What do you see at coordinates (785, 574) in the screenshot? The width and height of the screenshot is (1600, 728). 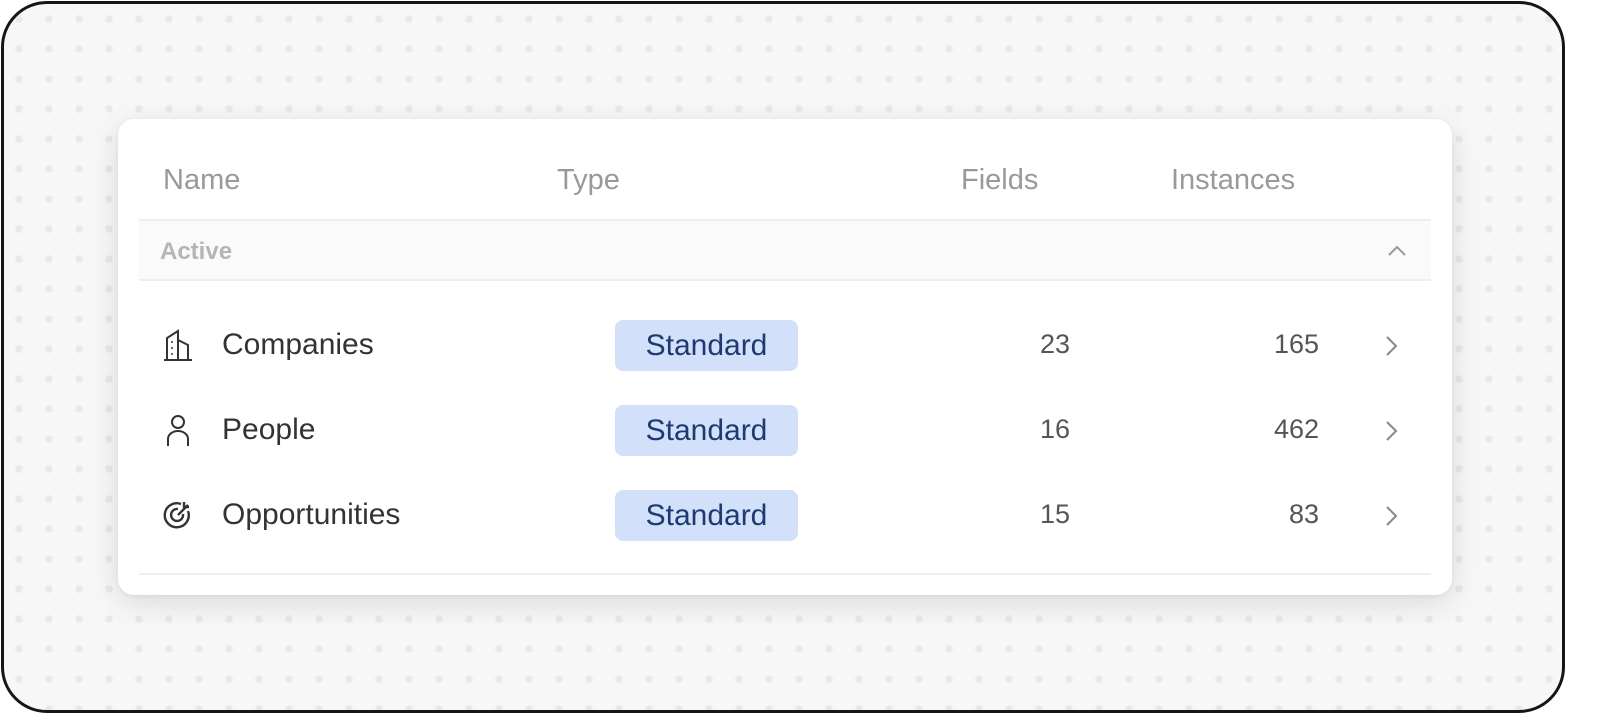 I see `divider` at bounding box center [785, 574].